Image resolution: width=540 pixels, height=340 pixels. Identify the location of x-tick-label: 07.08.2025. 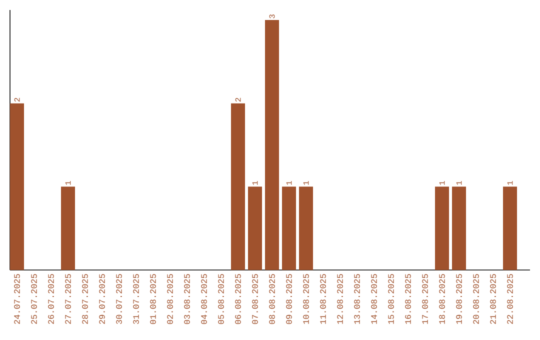
(255, 299).